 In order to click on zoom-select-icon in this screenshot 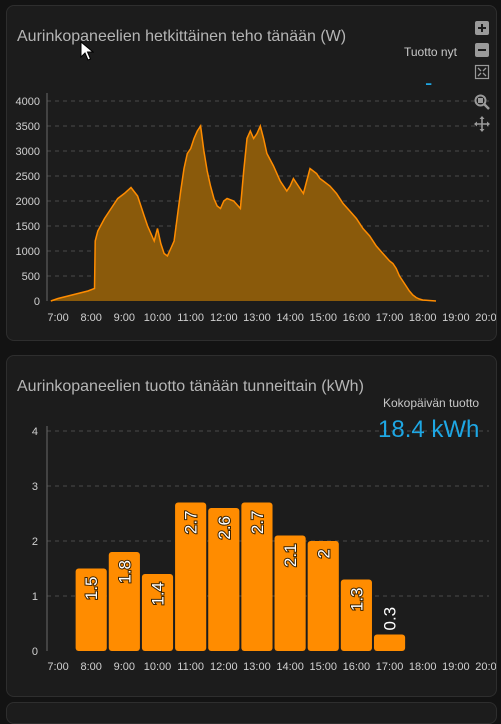, I will do `click(482, 102)`.